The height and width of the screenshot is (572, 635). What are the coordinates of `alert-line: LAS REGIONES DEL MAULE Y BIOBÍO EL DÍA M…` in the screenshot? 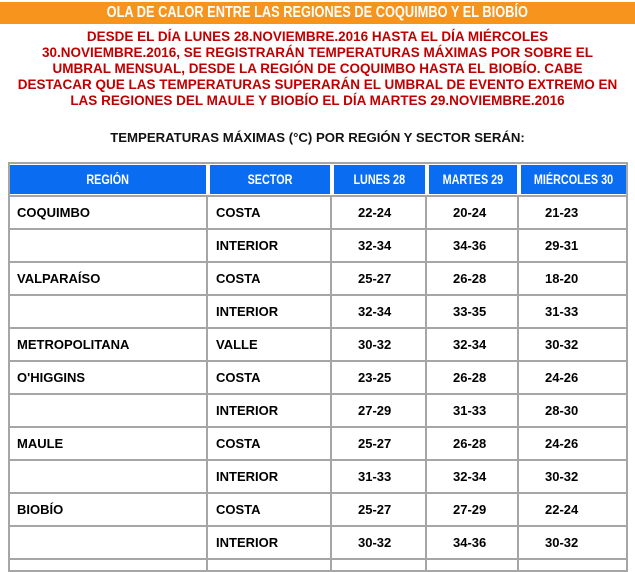 It's located at (317, 100).